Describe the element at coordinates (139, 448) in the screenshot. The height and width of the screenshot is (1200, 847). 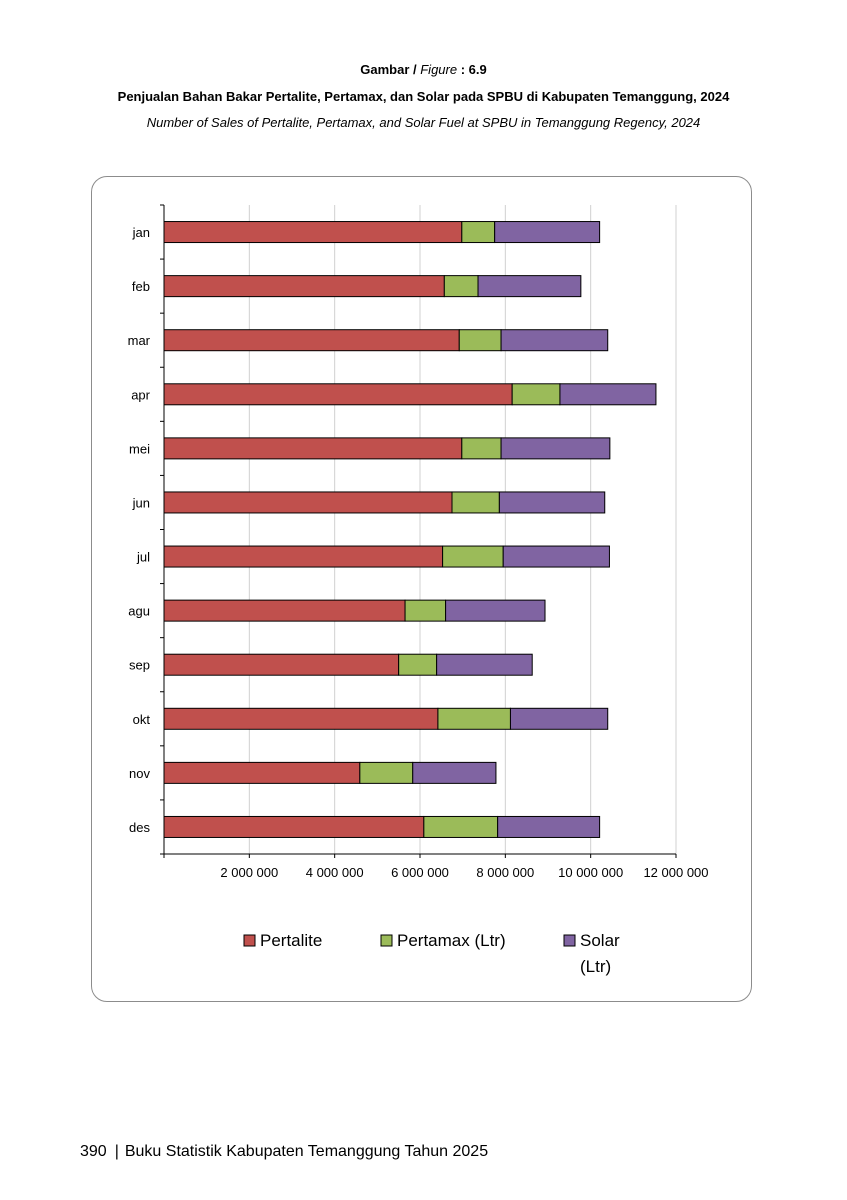
I see `y-tick-label: mei` at that location.